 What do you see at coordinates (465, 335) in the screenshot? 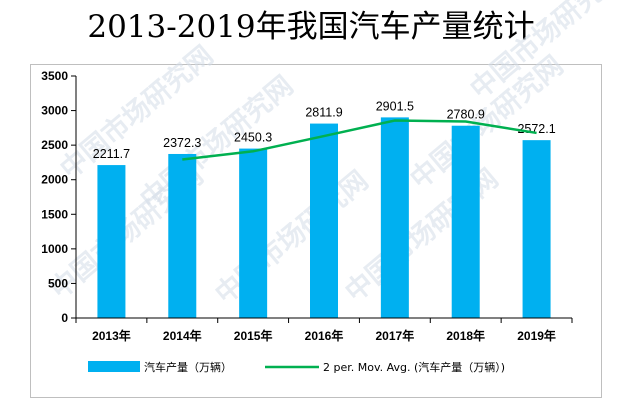
I see `x-tick-label: 2018年` at bounding box center [465, 335].